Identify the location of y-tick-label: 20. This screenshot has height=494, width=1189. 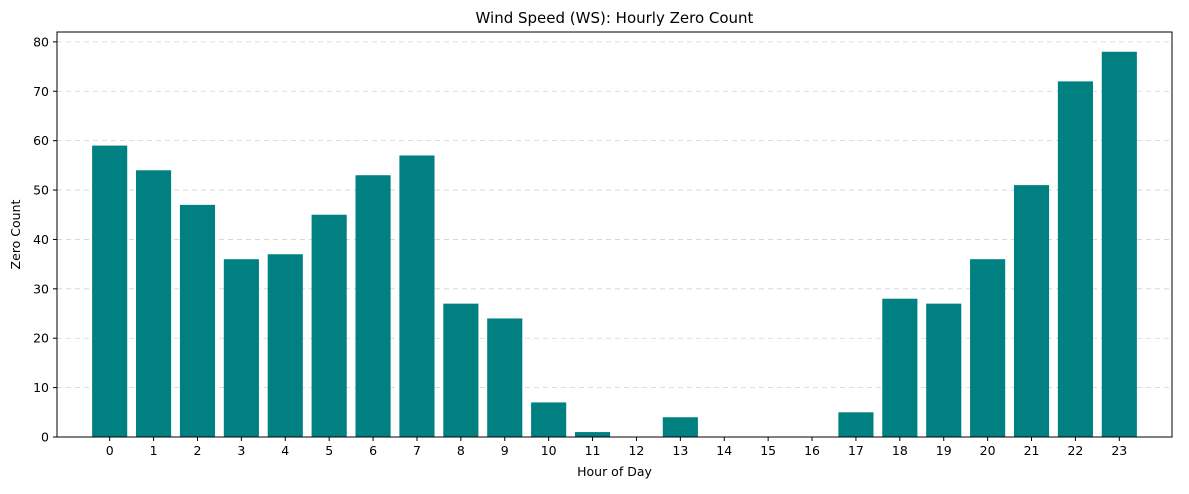
(41, 338).